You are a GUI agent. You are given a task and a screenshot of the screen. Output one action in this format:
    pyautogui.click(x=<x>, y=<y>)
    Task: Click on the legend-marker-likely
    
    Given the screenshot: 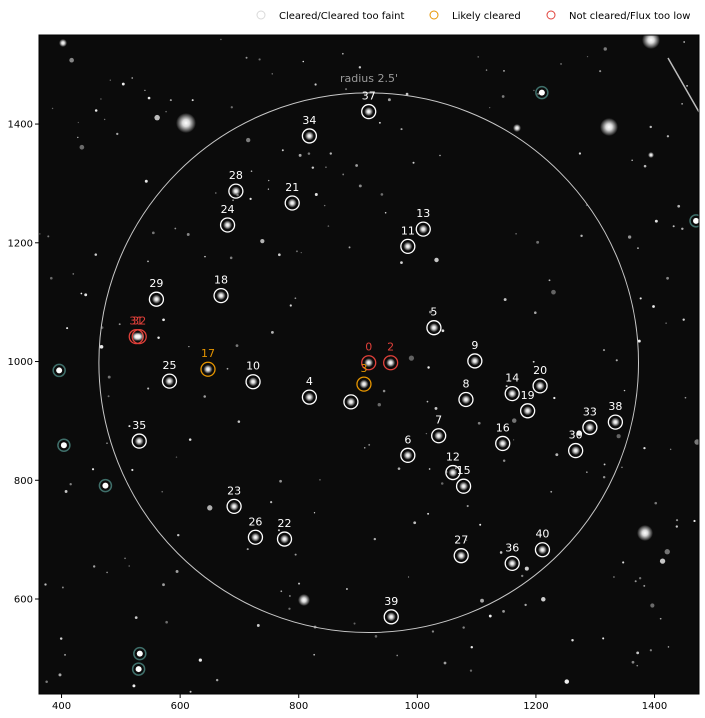 What is the action you would take?
    pyautogui.click(x=434, y=15)
    